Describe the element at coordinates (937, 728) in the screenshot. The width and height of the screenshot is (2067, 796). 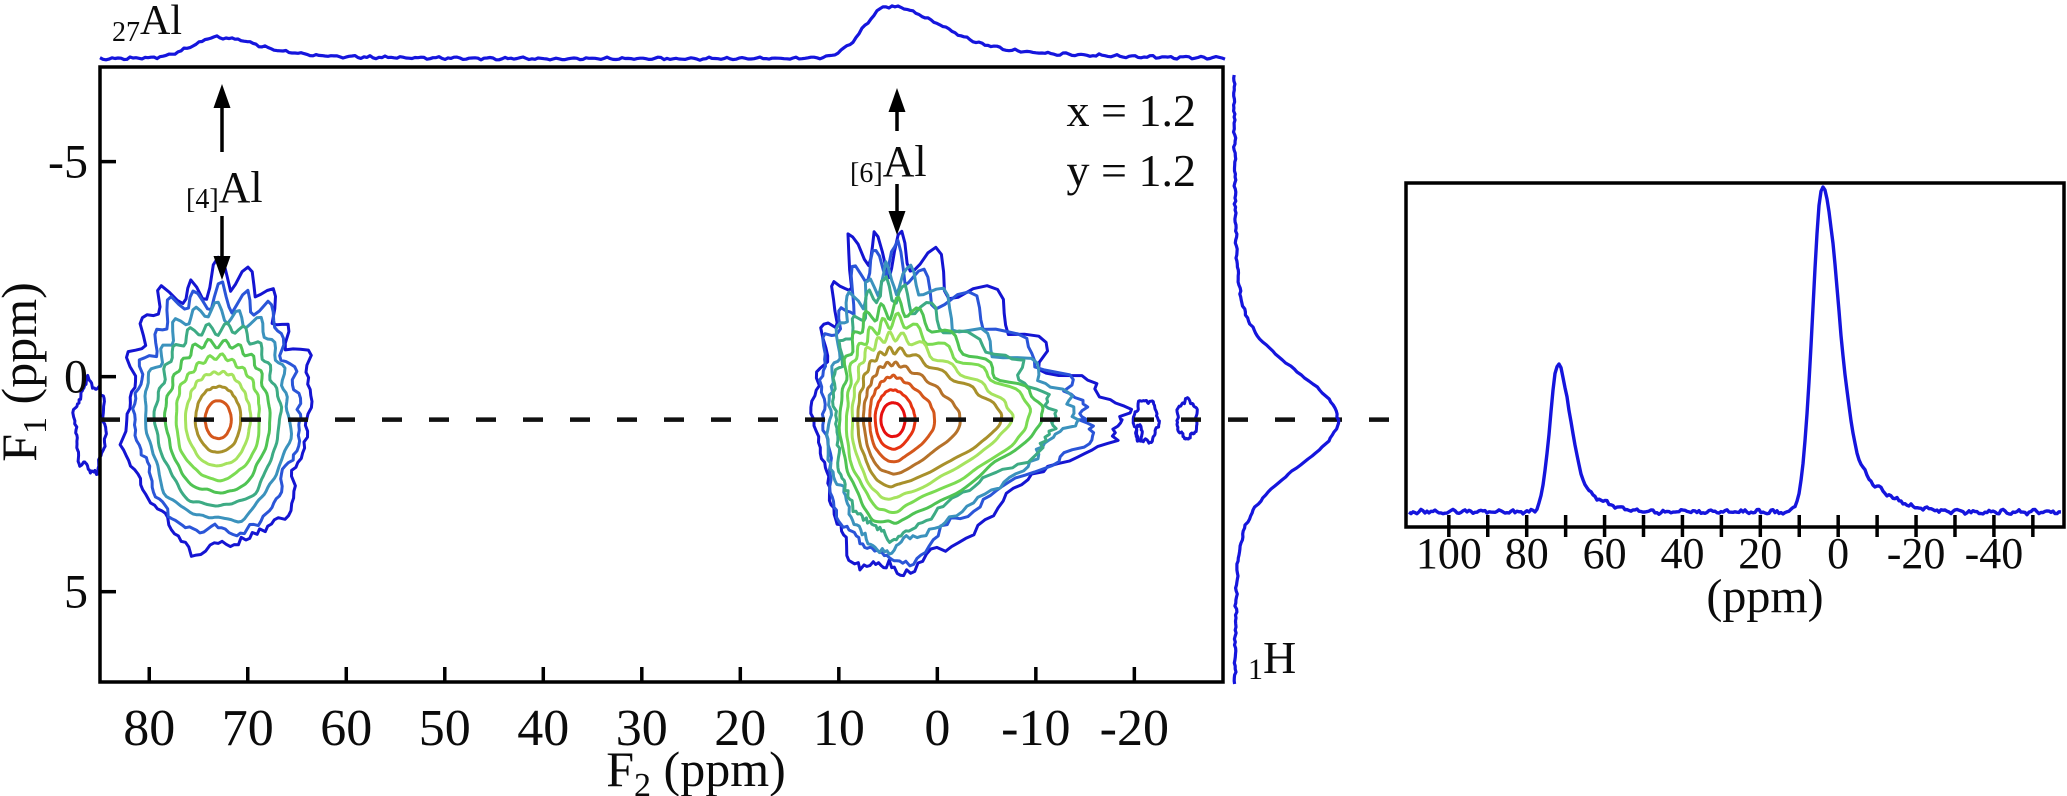
I see `main-x-tick-label: 0` at that location.